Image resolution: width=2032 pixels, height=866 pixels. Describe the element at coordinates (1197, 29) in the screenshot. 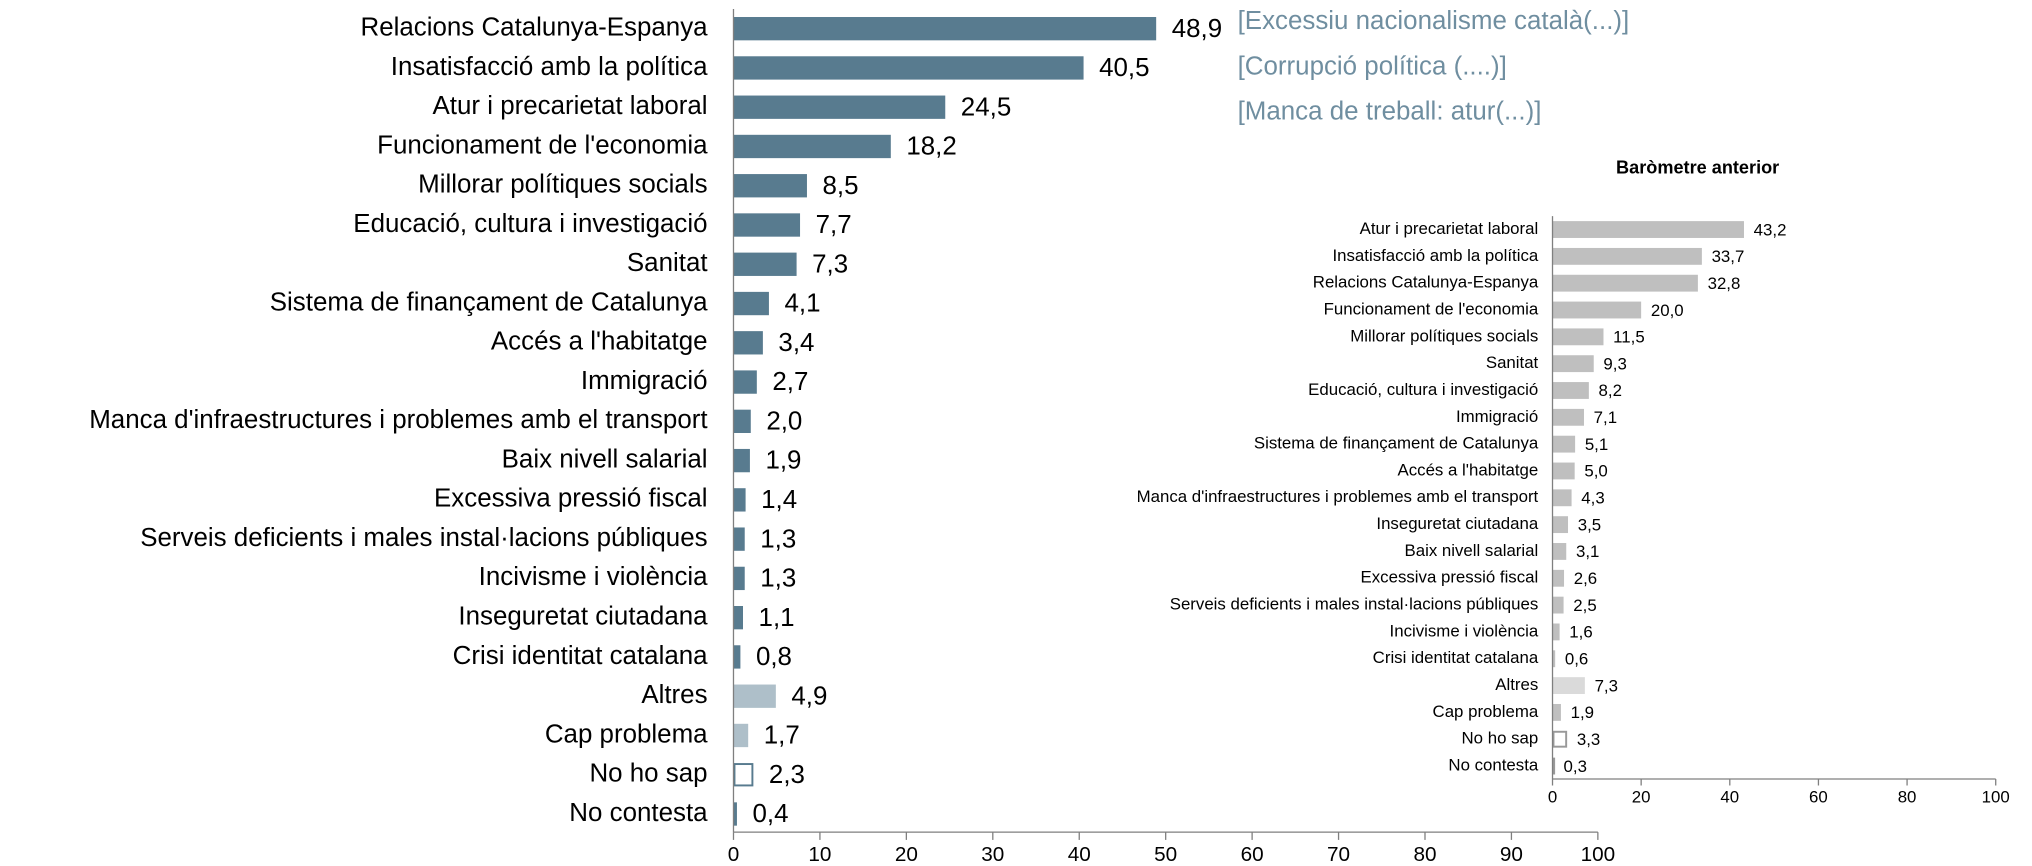

I see `value-label: 48,9` at that location.